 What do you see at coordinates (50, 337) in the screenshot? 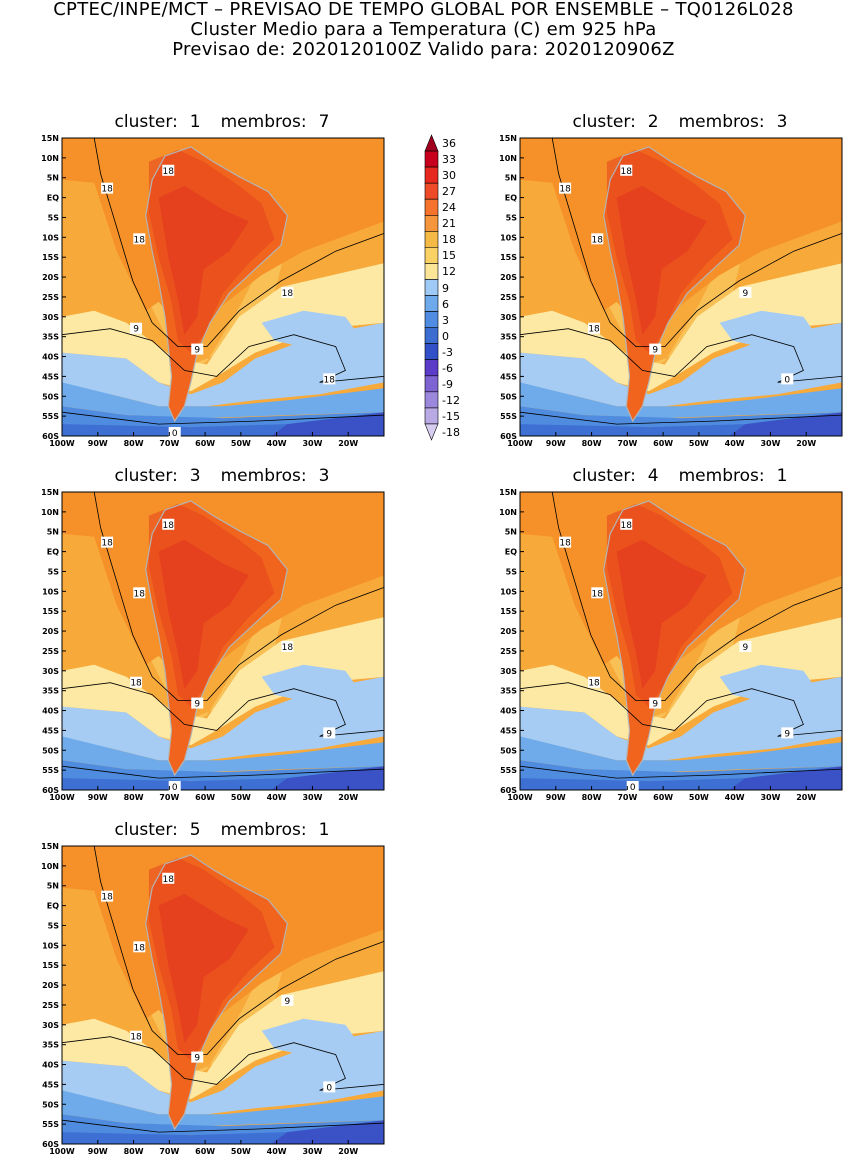
I see `lat-tick-label: 35S` at bounding box center [50, 337].